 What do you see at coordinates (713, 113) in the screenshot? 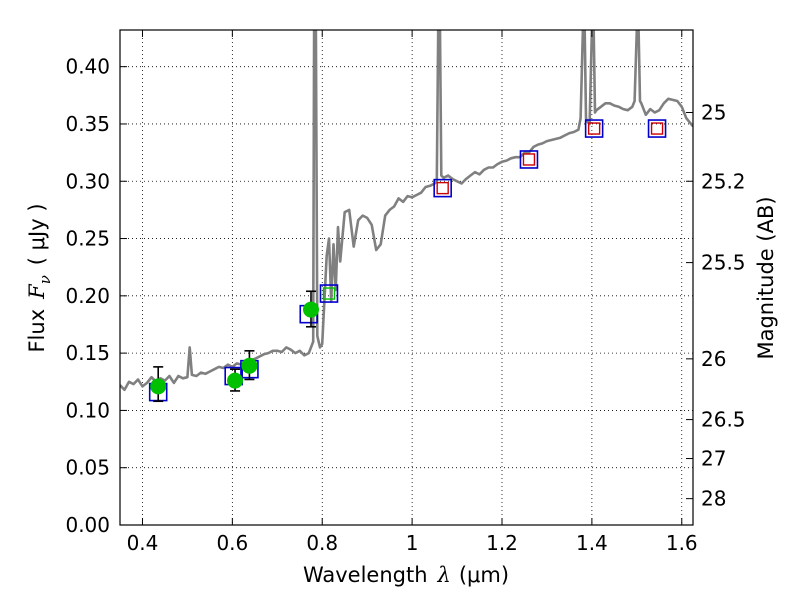
I see `y2-tick-label: 25` at bounding box center [713, 113].